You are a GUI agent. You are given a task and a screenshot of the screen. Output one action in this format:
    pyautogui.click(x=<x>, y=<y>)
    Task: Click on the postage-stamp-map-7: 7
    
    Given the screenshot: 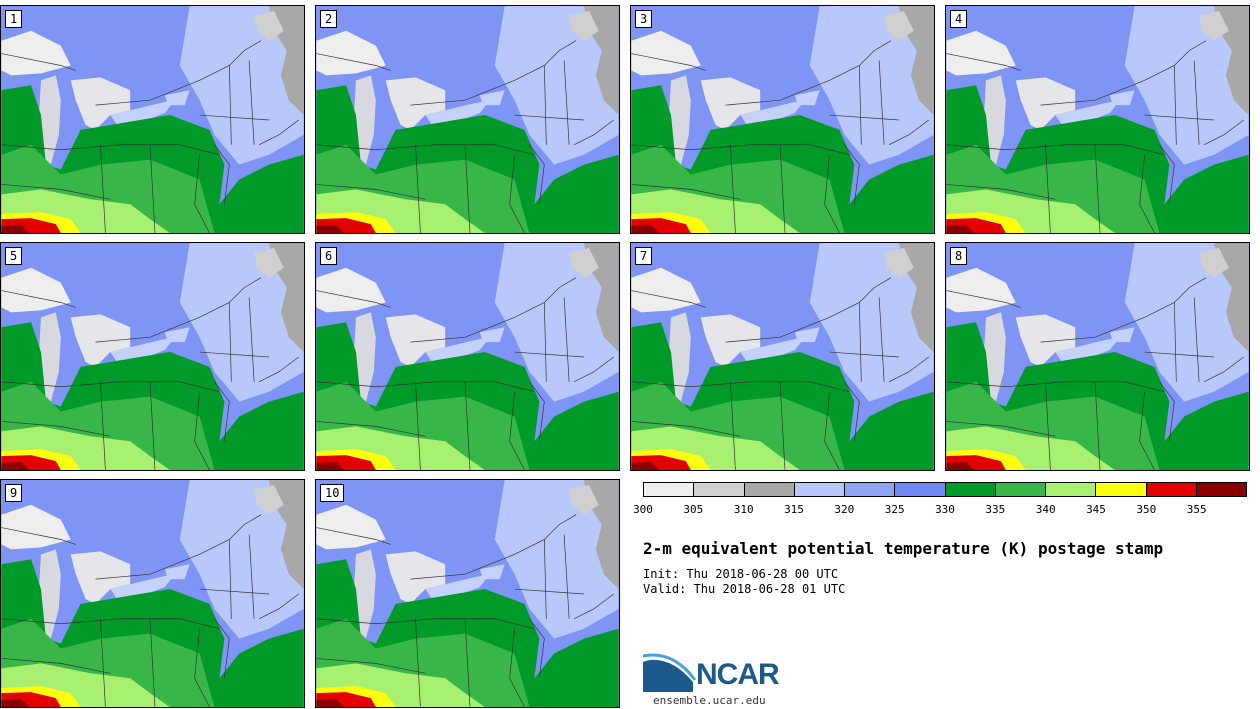 What is the action you would take?
    pyautogui.click(x=782, y=356)
    